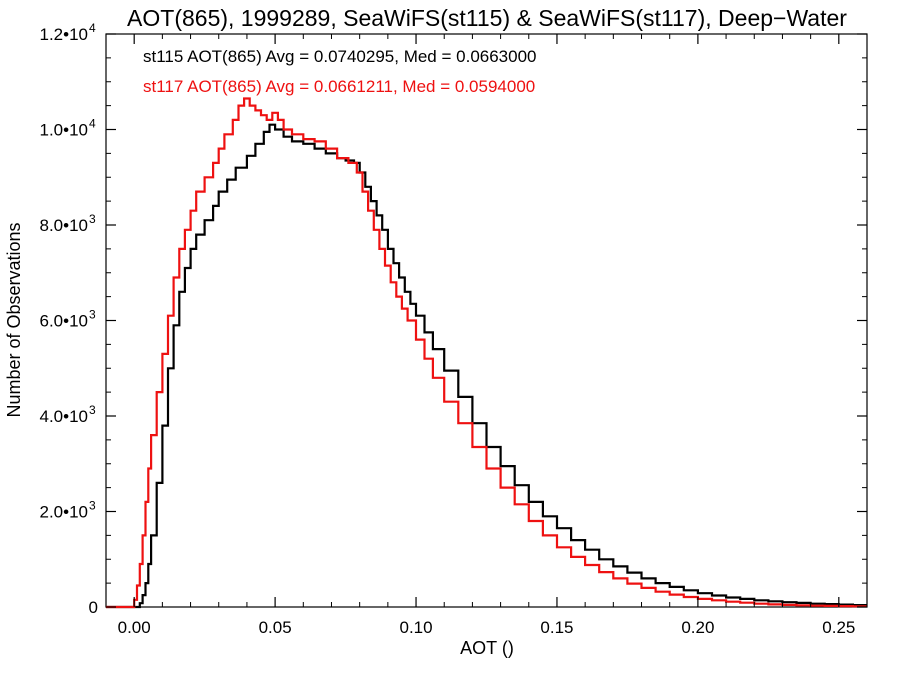 This screenshot has height=675, width=900. What do you see at coordinates (415, 627) in the screenshot?
I see `x-tick-label: 0.10` at bounding box center [415, 627].